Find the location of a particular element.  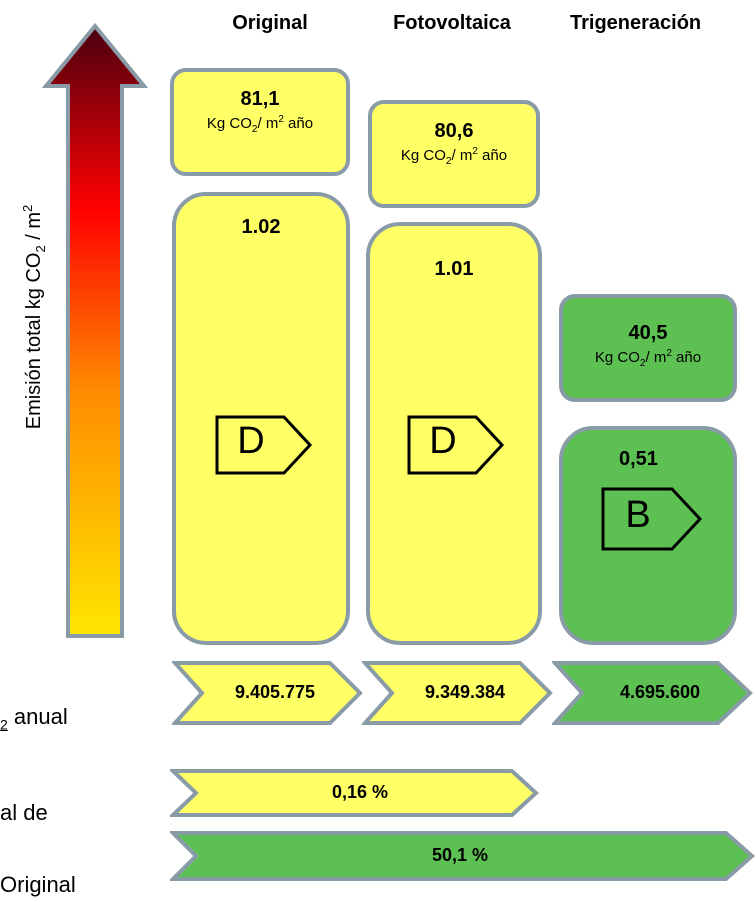

annual-label: 2 anual is located at coordinates (34, 718).